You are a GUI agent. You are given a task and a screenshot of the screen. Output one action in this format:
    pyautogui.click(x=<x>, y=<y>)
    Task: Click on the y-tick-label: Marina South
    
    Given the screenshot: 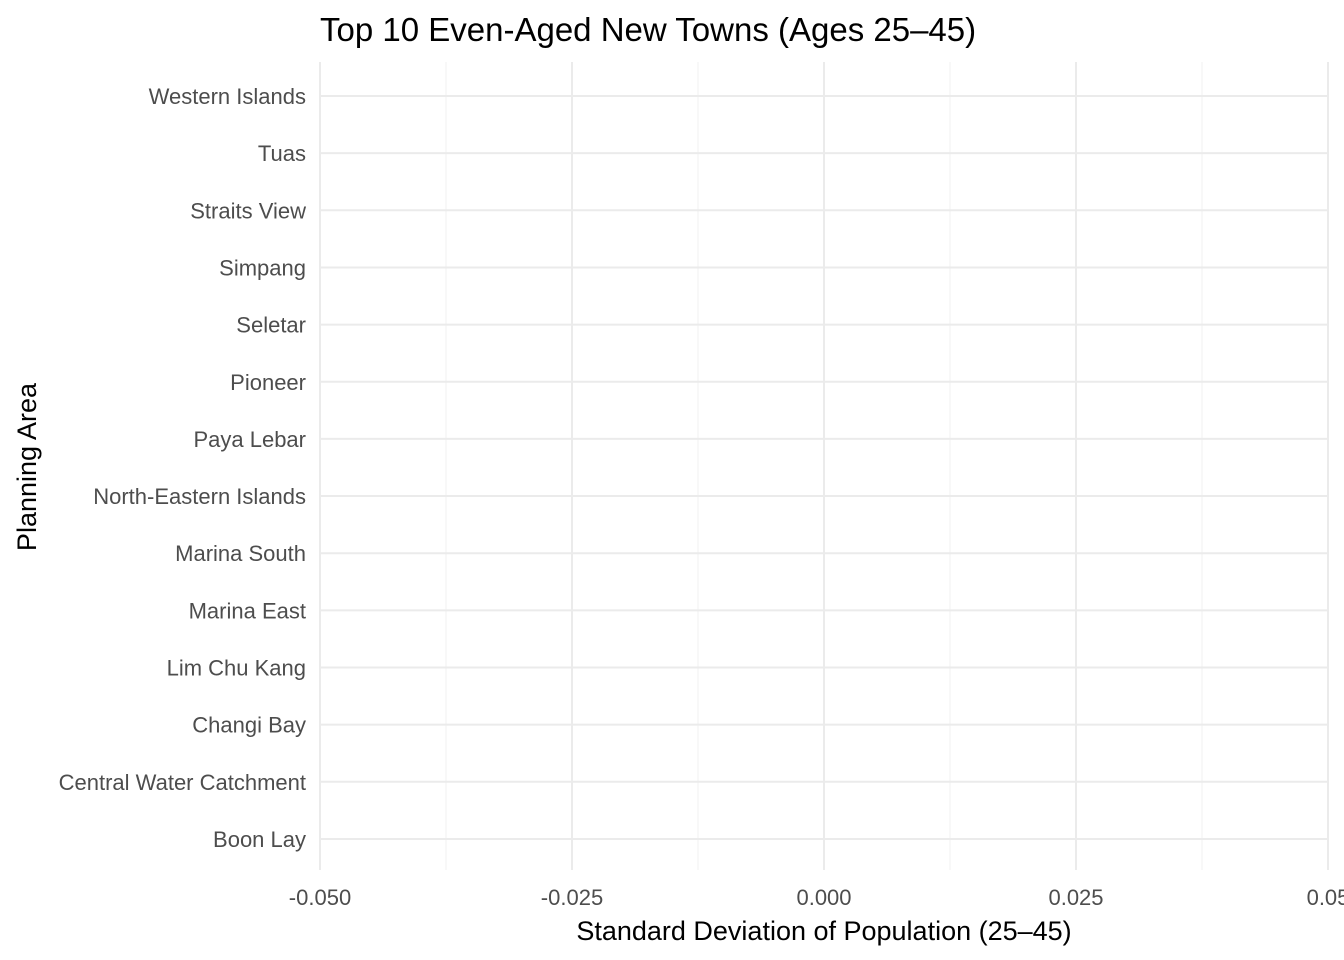 What is the action you would take?
    pyautogui.click(x=240, y=553)
    